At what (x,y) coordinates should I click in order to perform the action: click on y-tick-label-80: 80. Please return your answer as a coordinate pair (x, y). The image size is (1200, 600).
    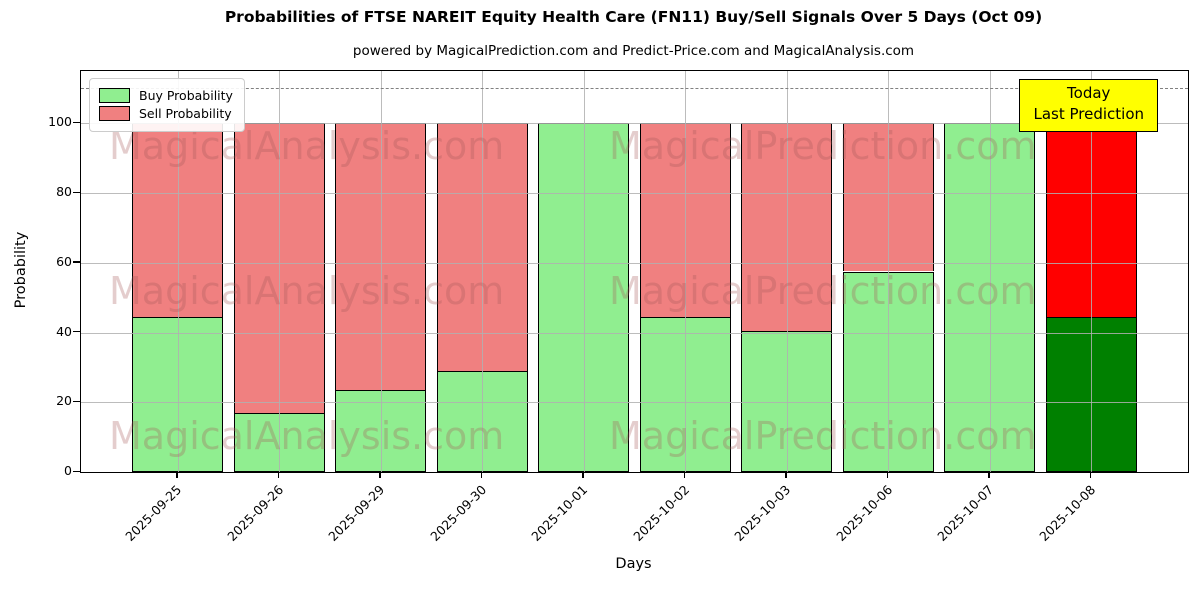
    Looking at the image, I should click on (64, 191).